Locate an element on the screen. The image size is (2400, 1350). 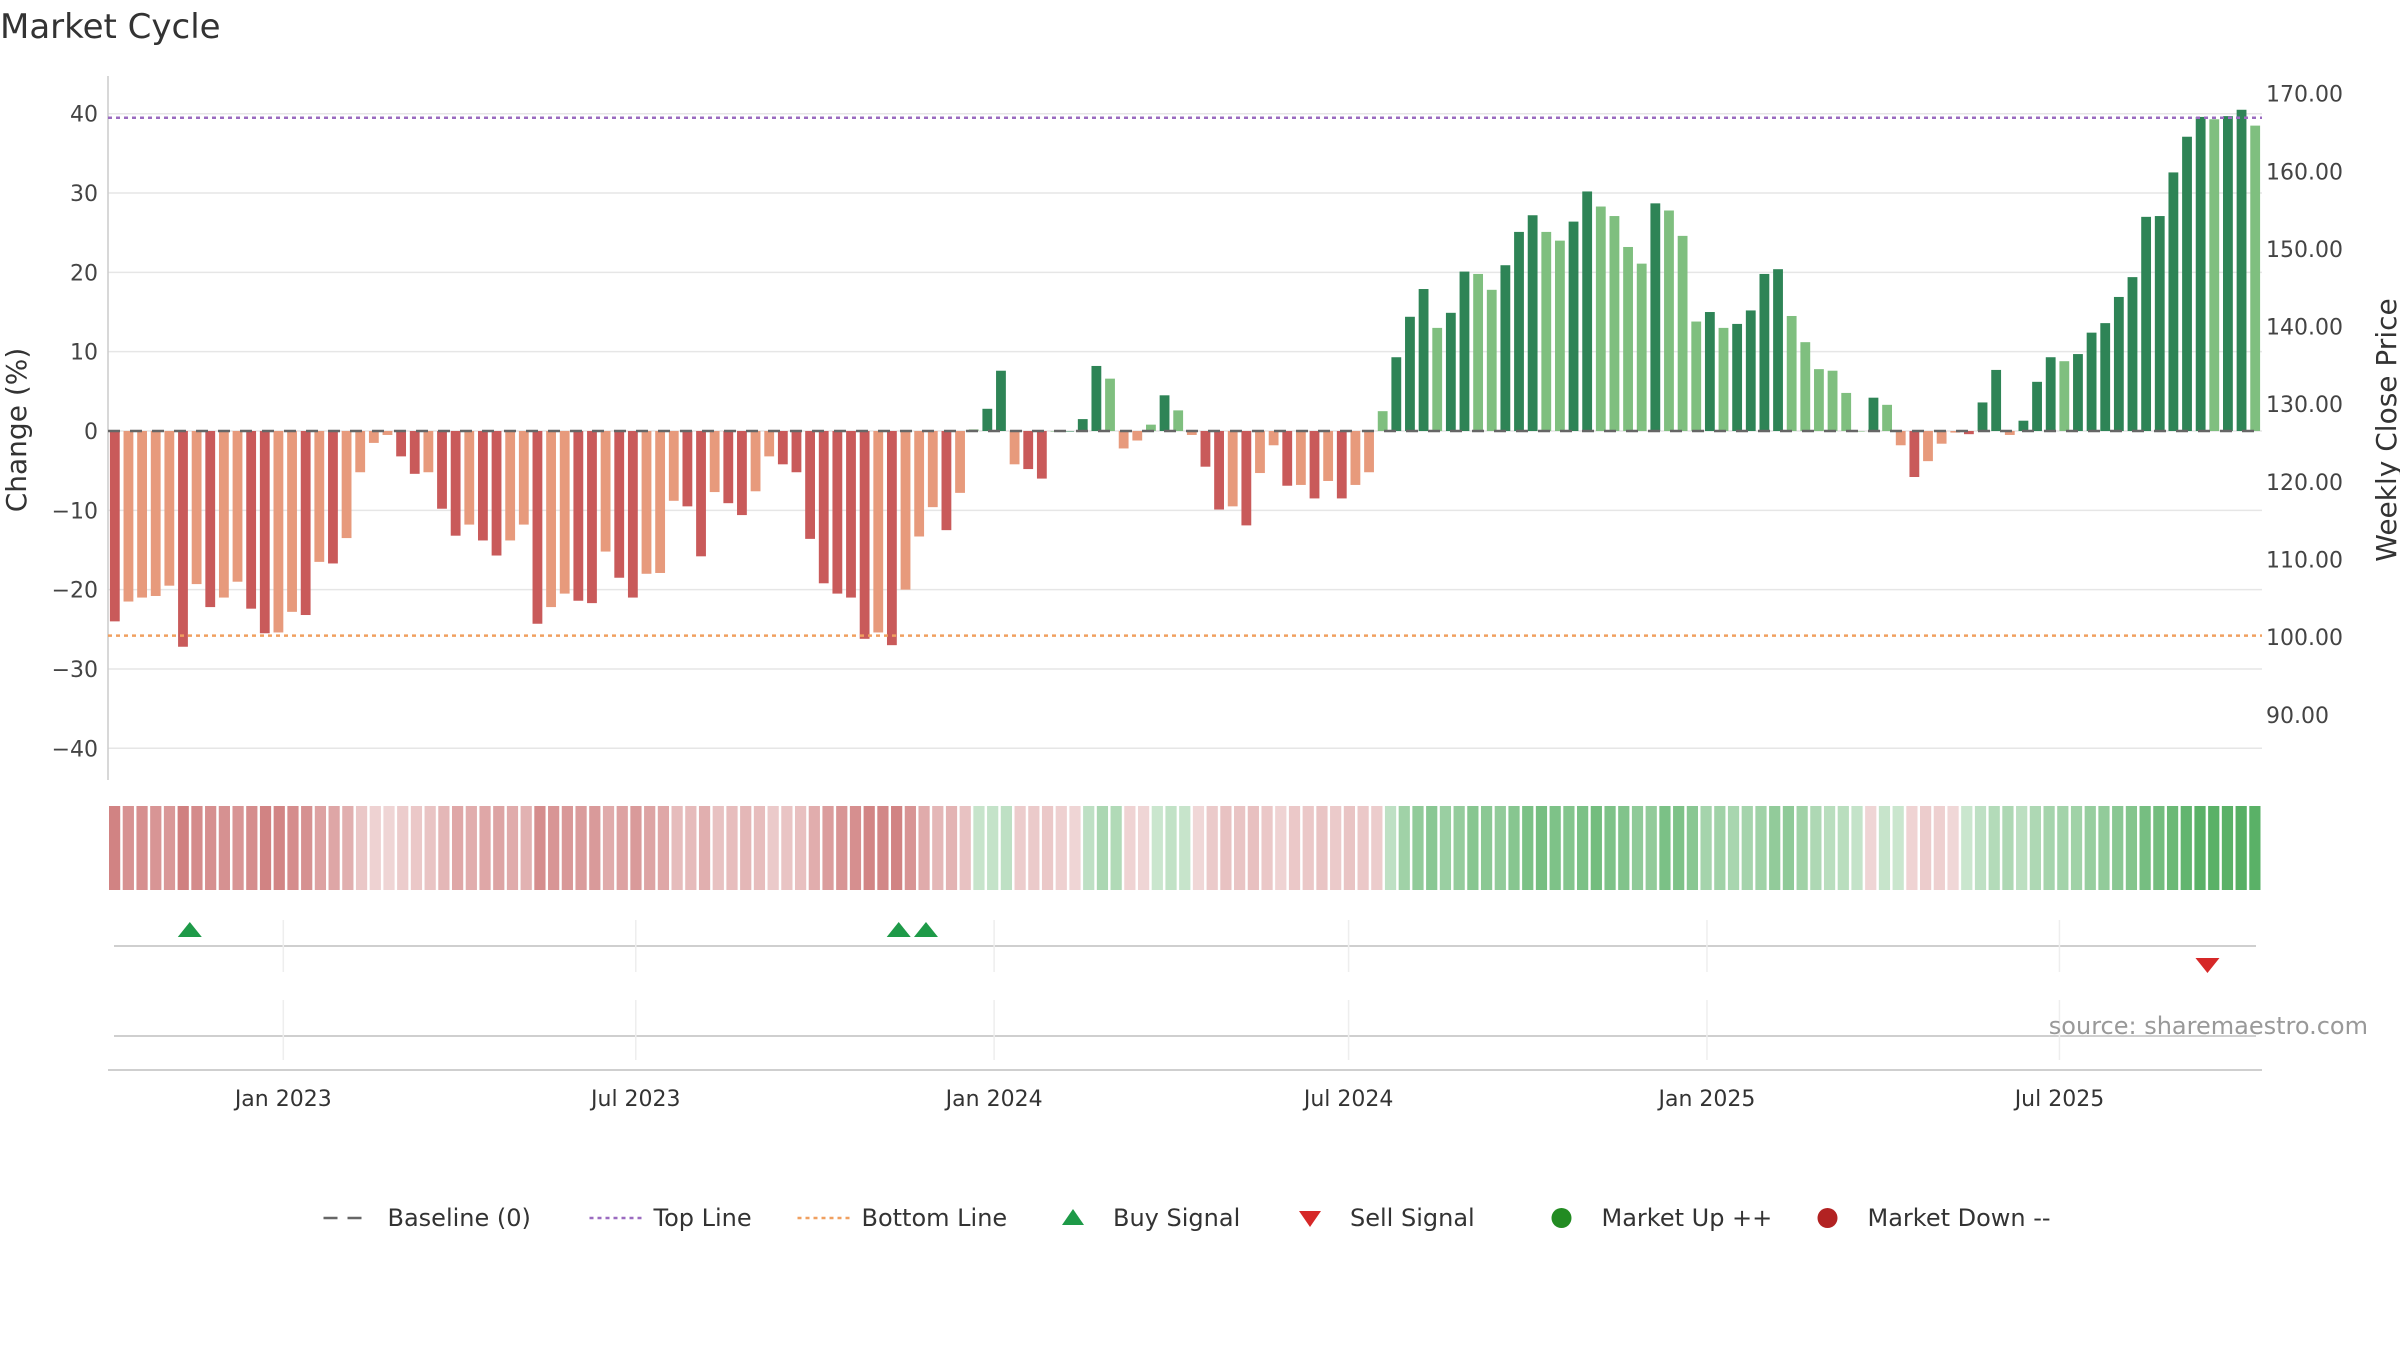
left-y-tick-label: −10 is located at coordinates (75, 511).